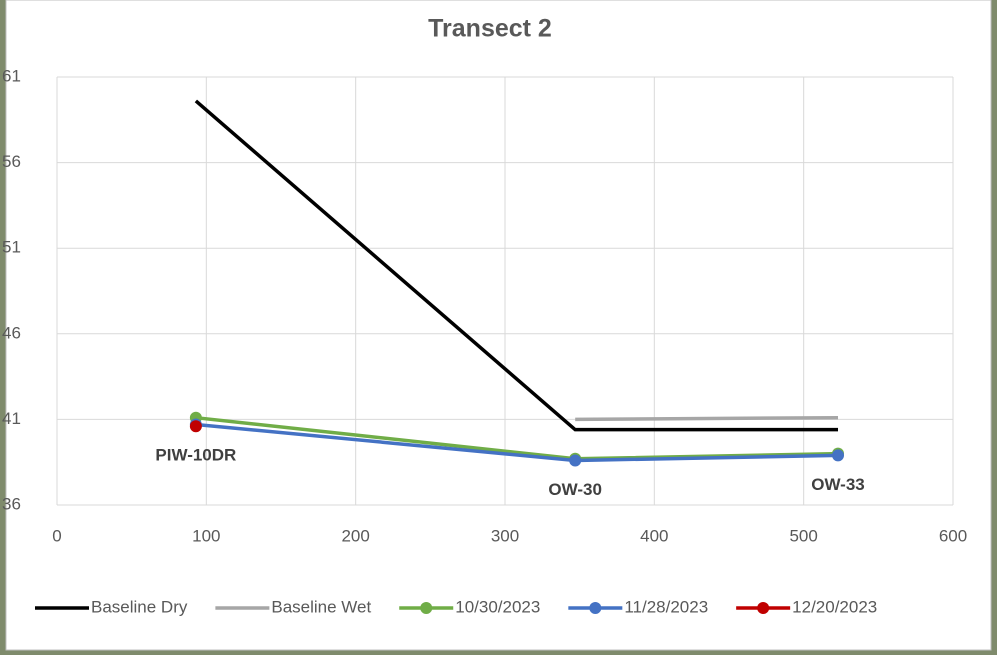 The width and height of the screenshot is (997, 655). I want to click on chart-title: Transect 2, so click(490, 29).